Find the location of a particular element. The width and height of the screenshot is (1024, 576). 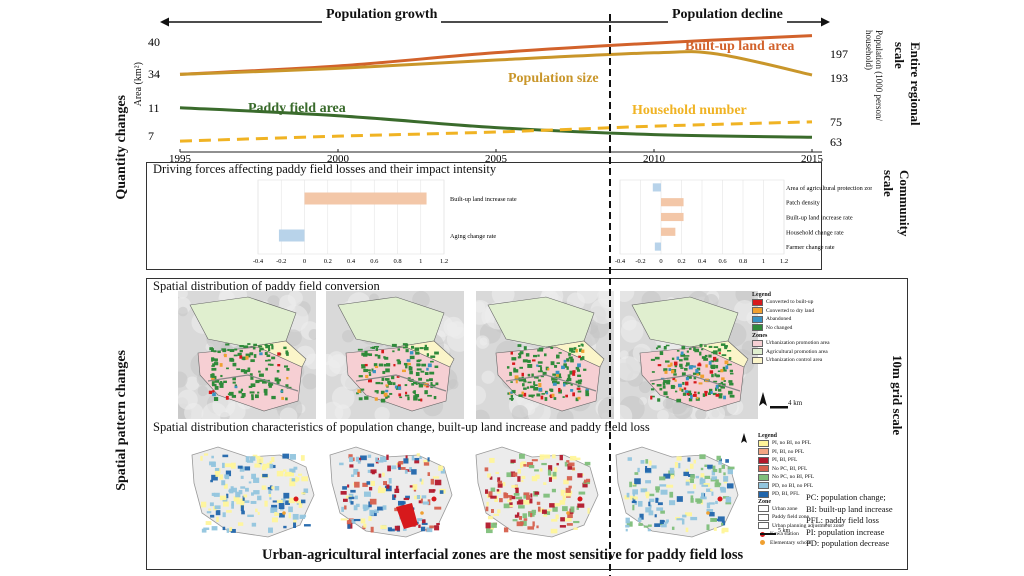

conversion-legend-item-row: Abandoned is located at coordinates (807, 319).